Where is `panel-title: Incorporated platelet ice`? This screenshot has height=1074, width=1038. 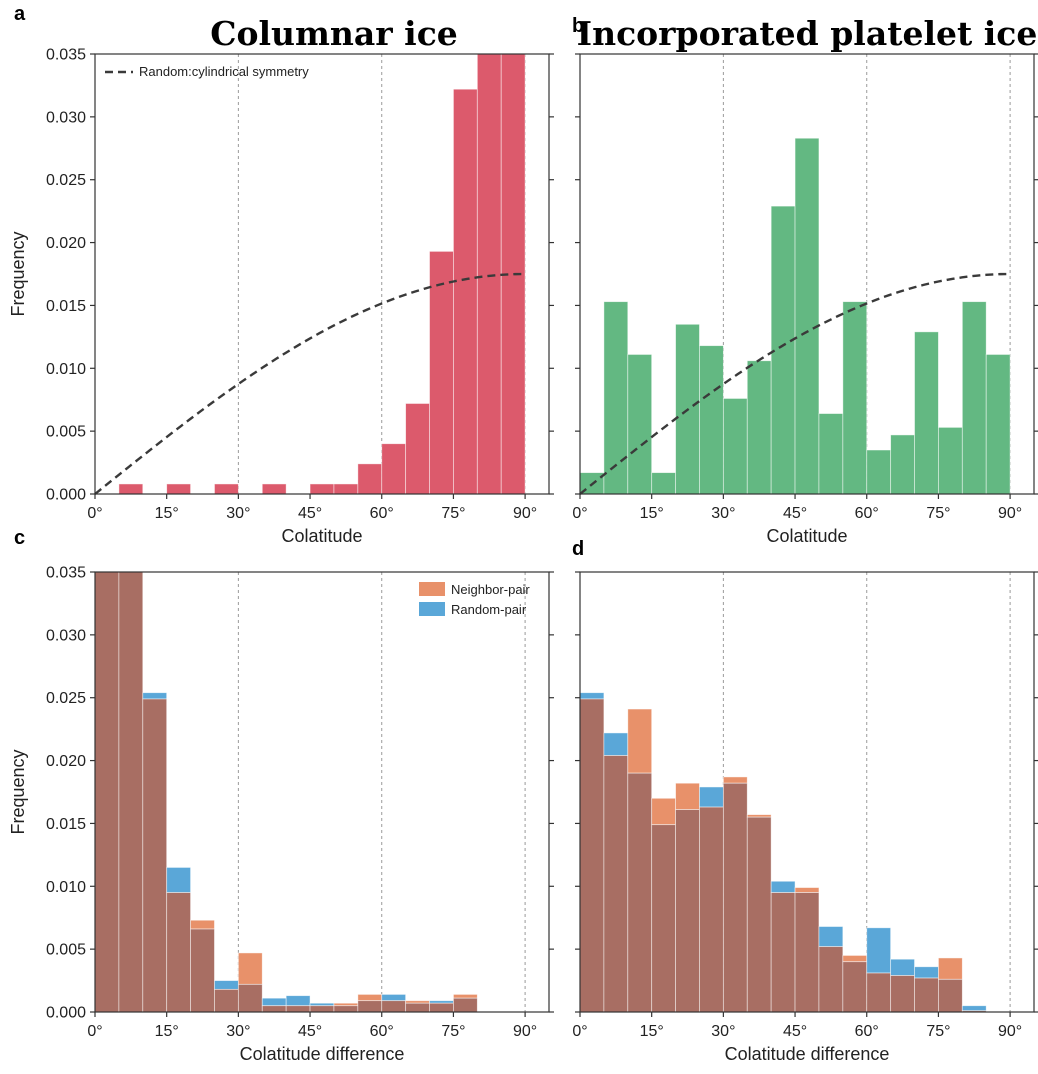 panel-title: Incorporated platelet ice is located at coordinates (807, 33).